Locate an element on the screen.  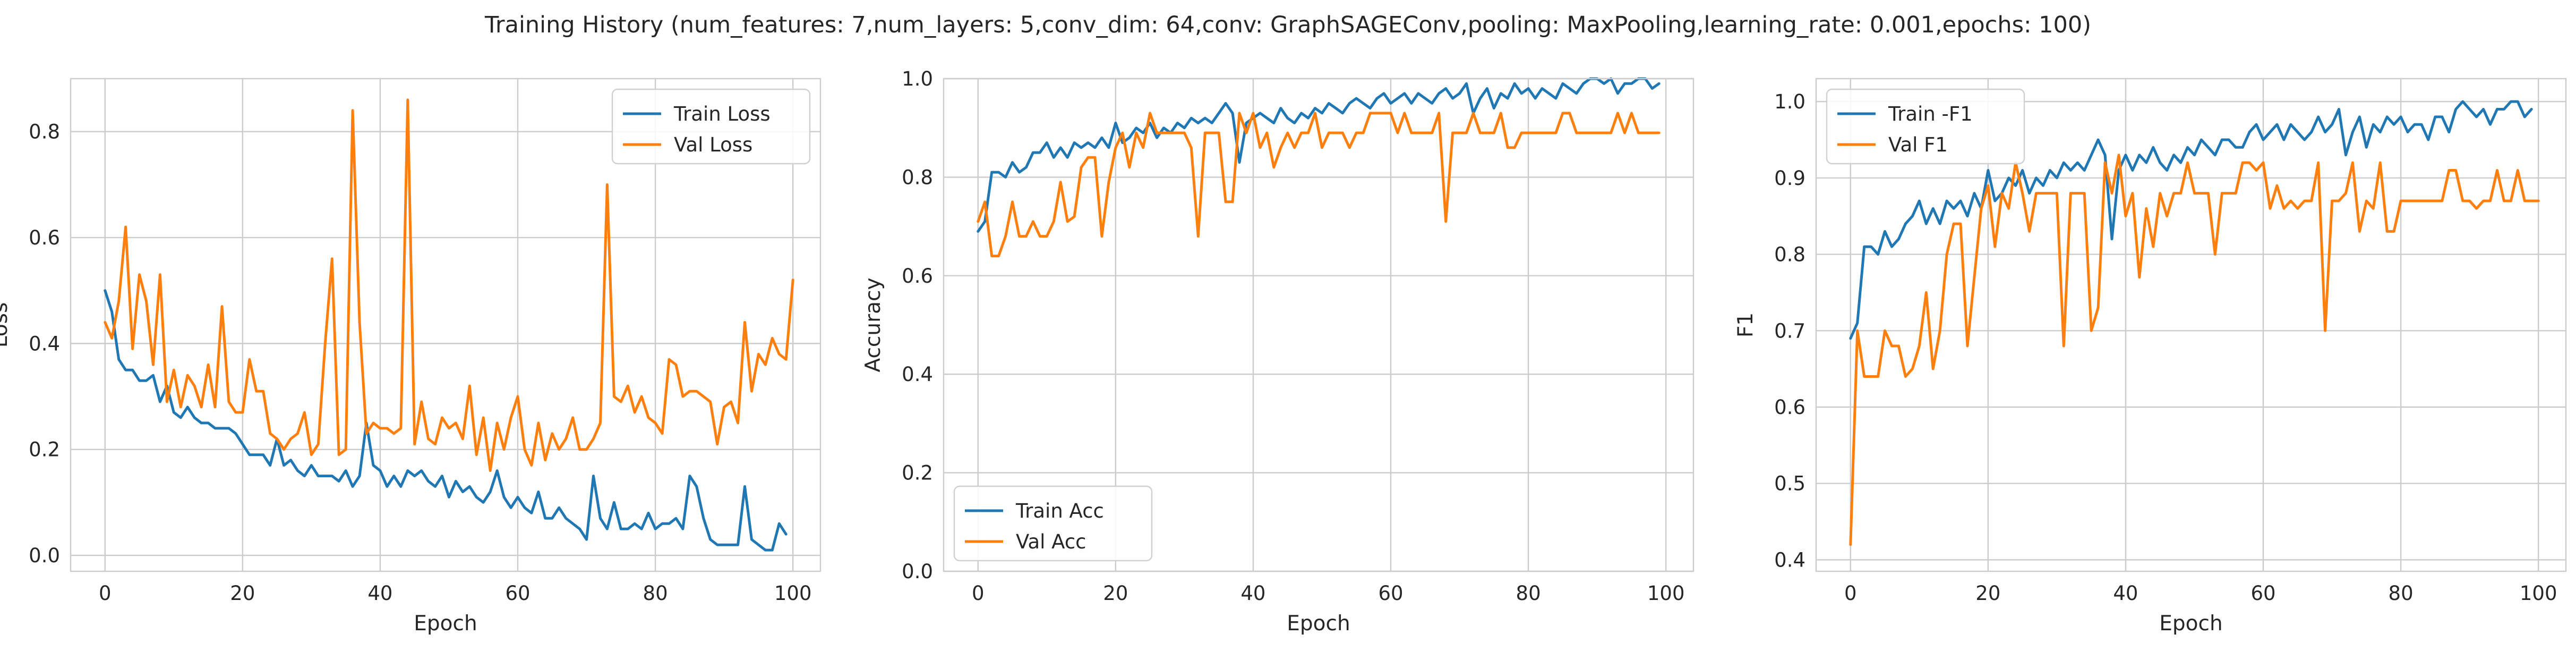
legend-entry-label: Train Loss is located at coordinates (722, 114).